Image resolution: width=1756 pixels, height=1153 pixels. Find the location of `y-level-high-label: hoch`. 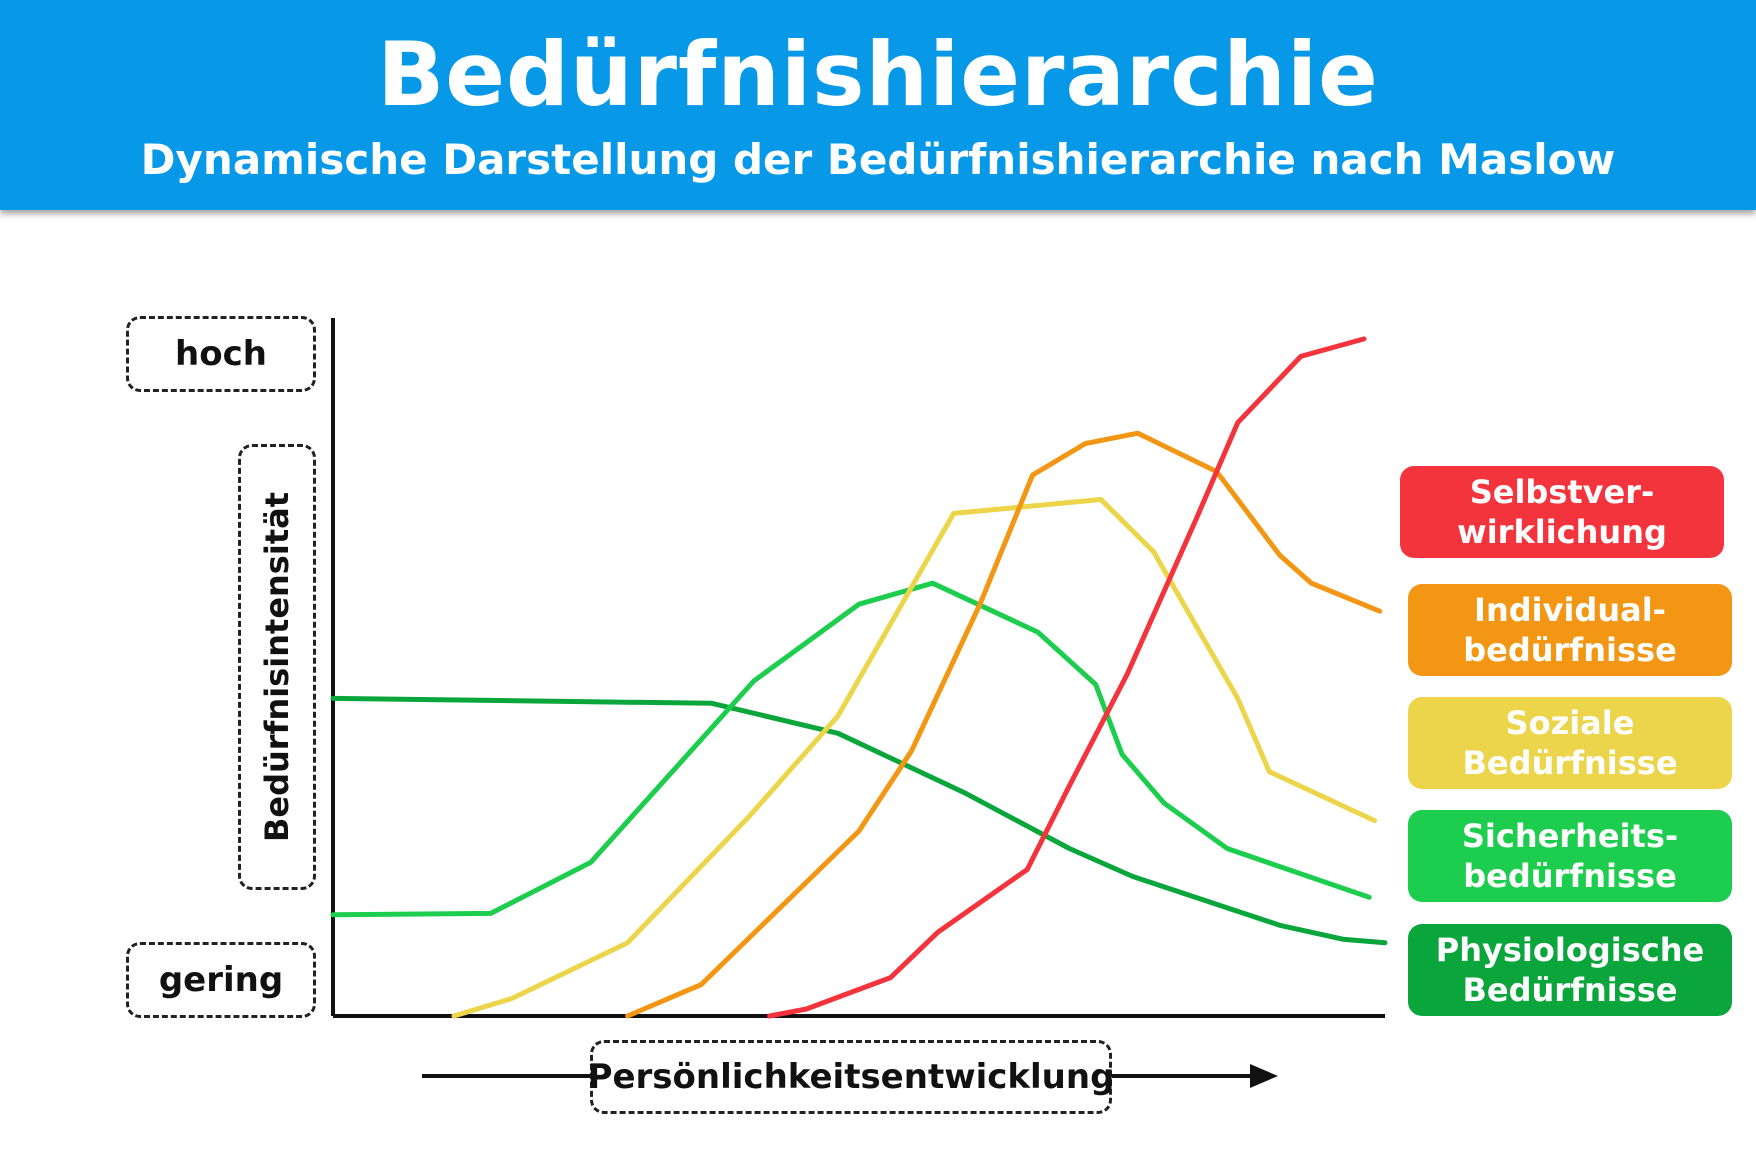

y-level-high-label: hoch is located at coordinates (221, 354).